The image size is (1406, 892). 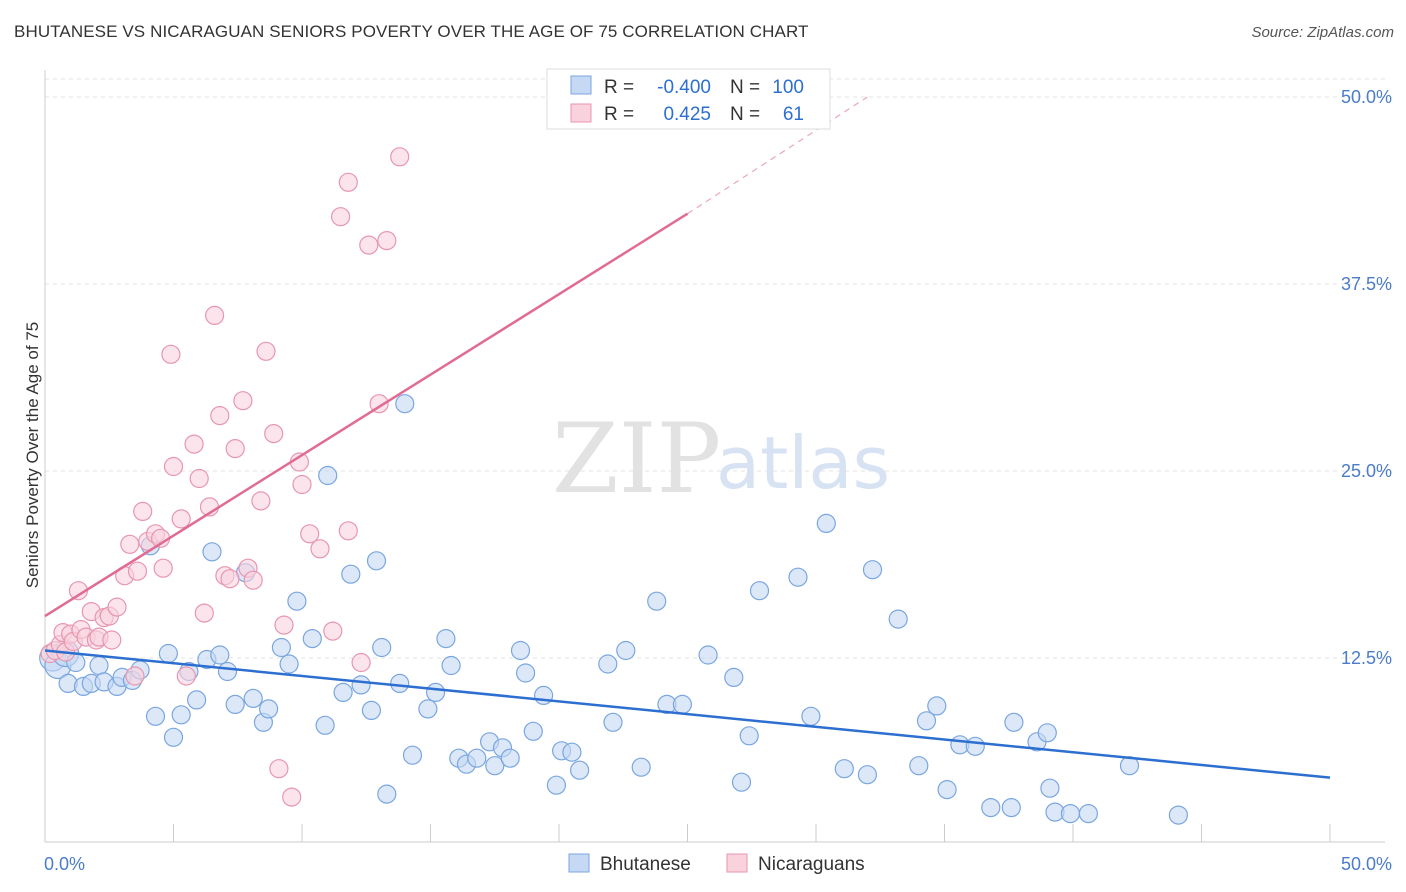 I want to click on x-tick-label: 50.0%, so click(x=1366, y=864).